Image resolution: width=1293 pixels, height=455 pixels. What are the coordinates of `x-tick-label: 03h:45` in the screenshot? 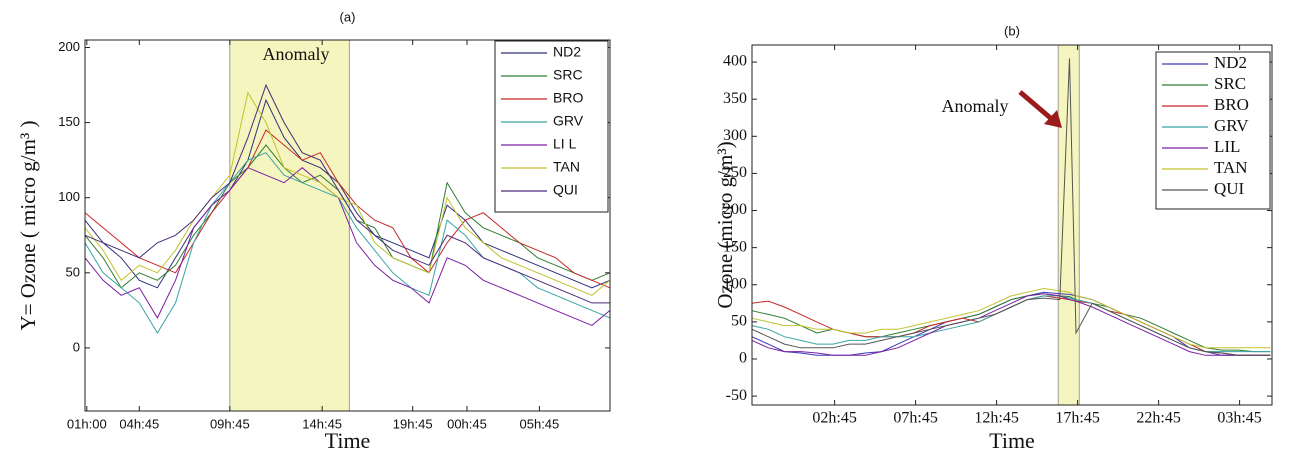 It's located at (1239, 418).